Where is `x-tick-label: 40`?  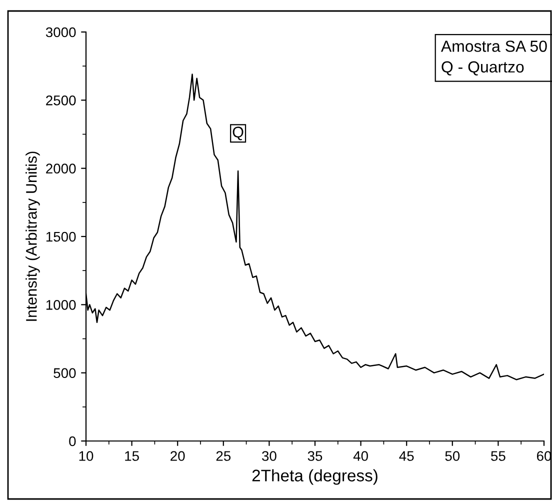
x-tick-label: 40 is located at coordinates (360, 456).